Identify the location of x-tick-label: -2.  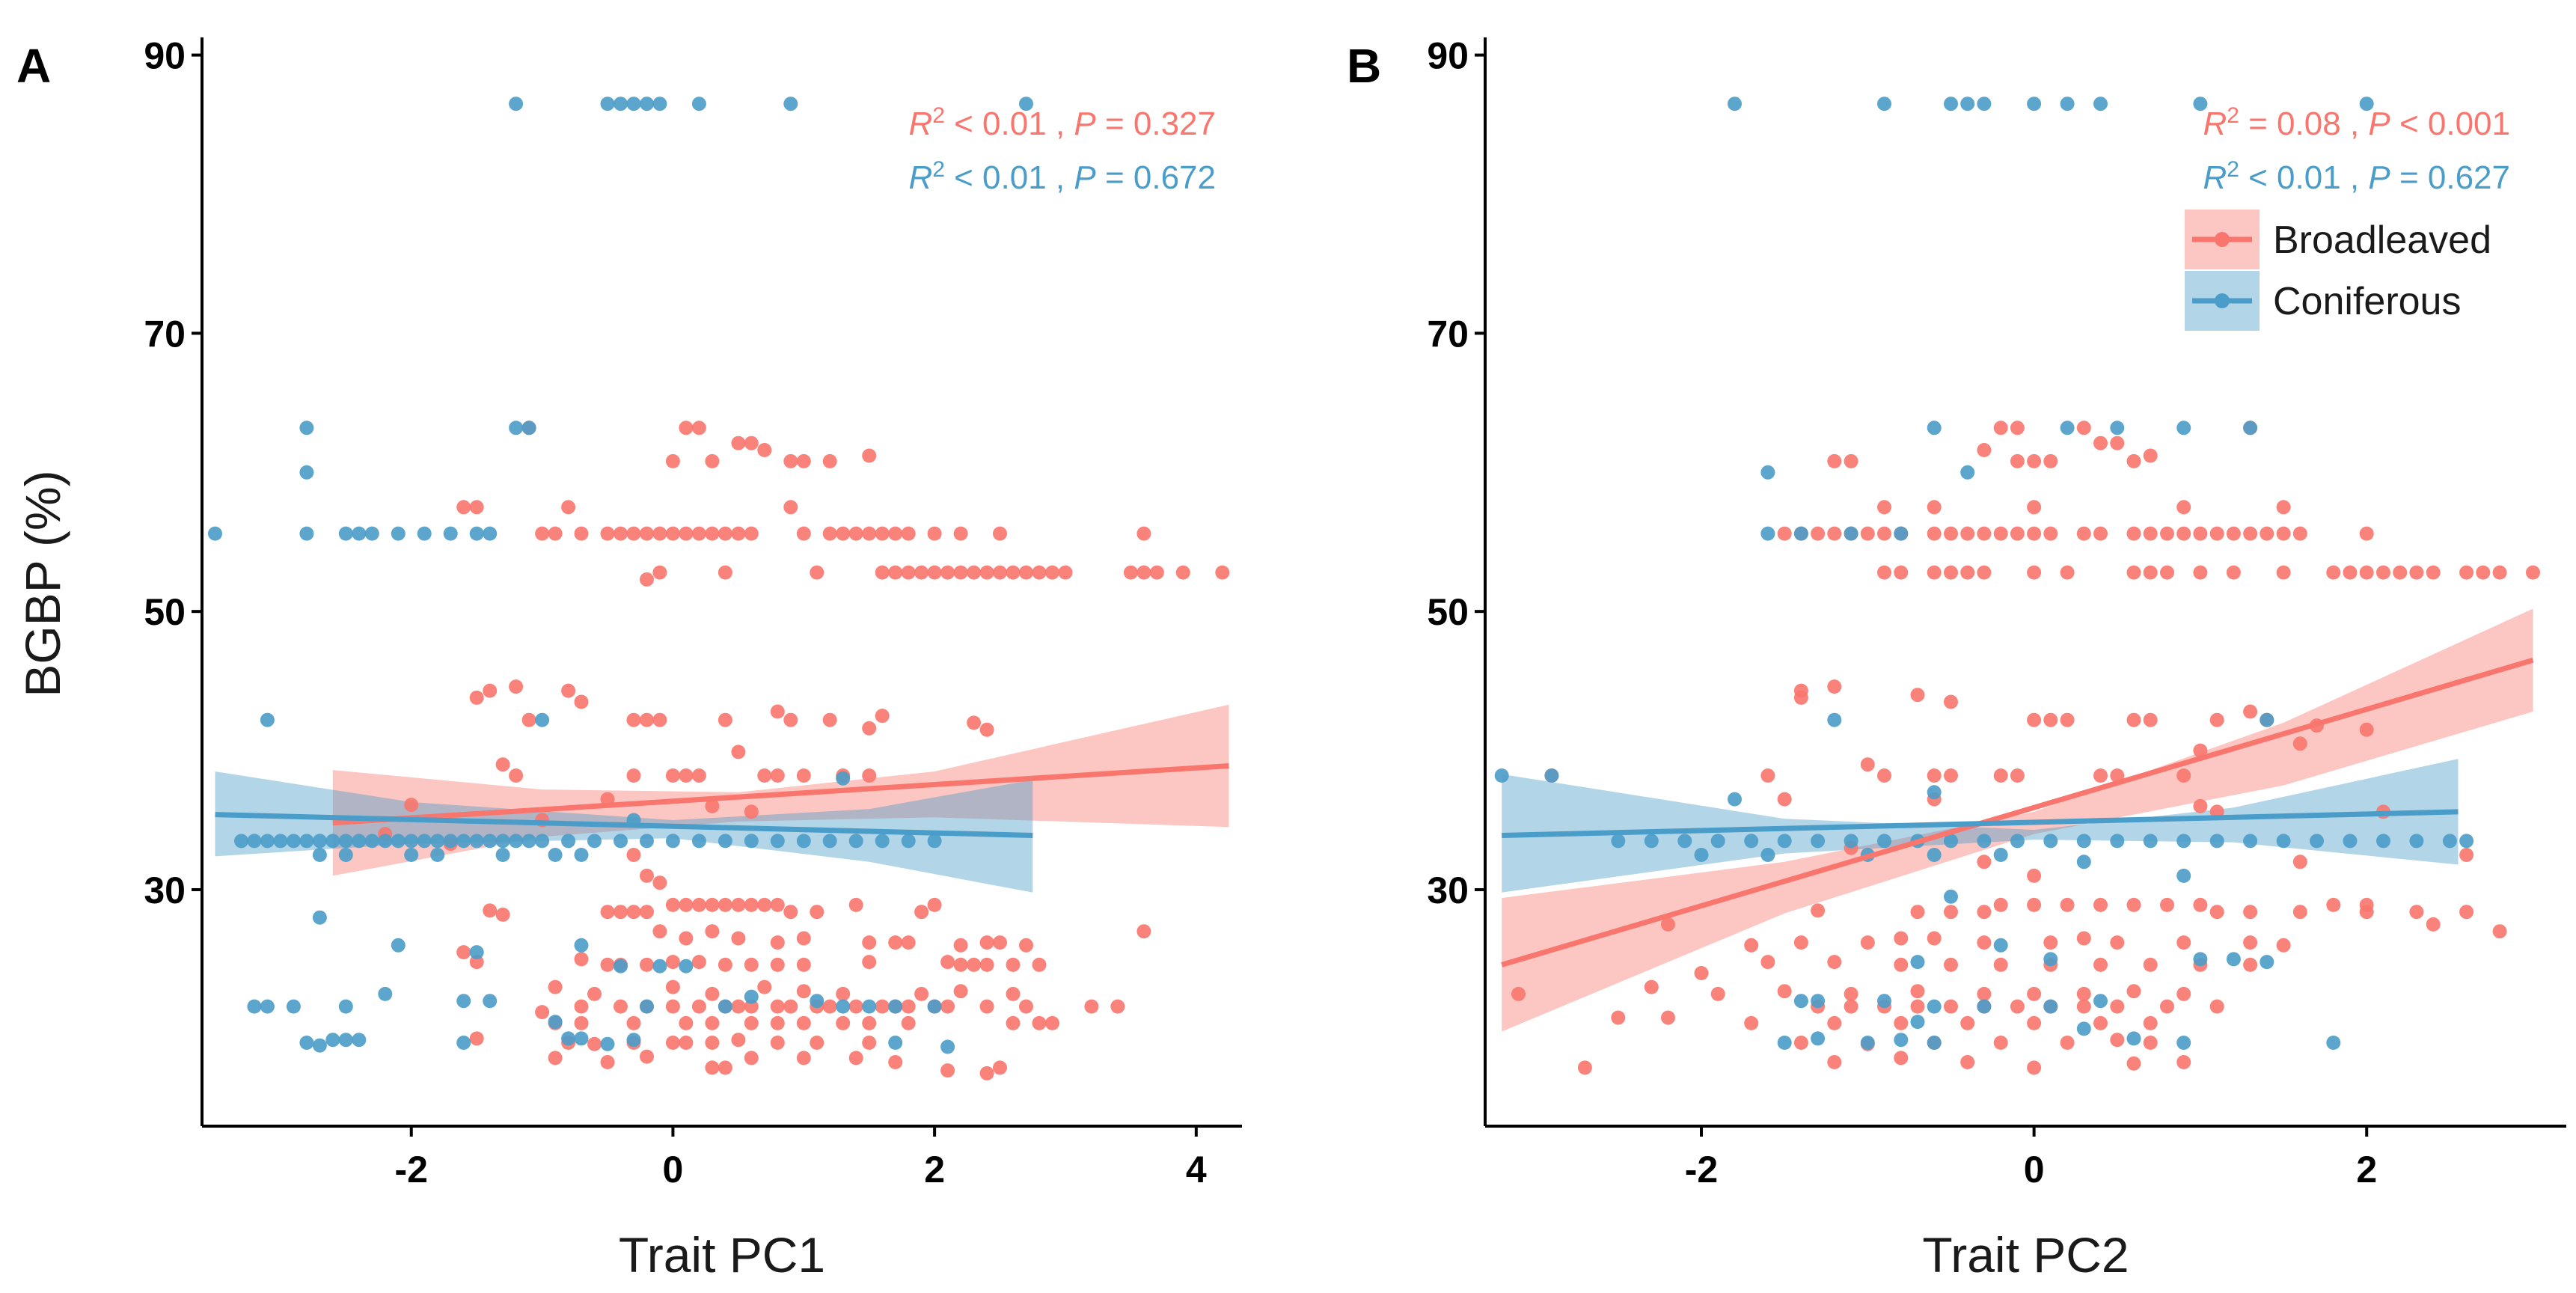
(1701, 1169).